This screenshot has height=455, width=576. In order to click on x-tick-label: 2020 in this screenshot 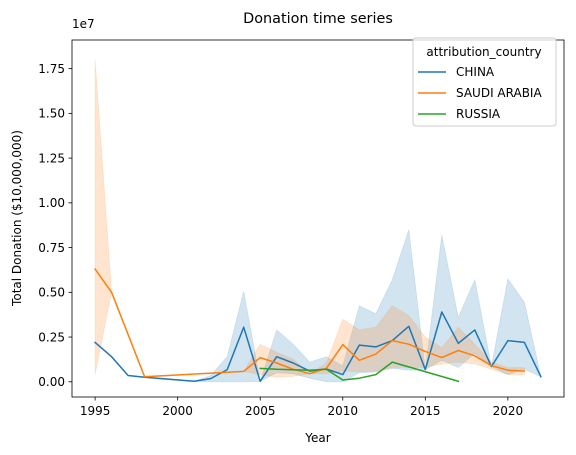, I will do `click(508, 411)`.